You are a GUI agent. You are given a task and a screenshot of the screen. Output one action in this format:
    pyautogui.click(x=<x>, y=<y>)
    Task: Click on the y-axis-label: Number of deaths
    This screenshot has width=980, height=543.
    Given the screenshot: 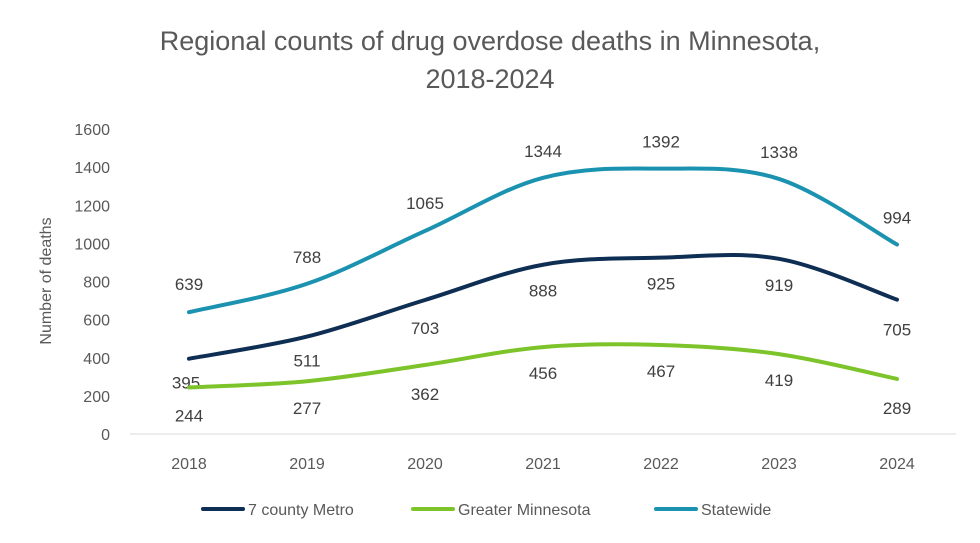 What is the action you would take?
    pyautogui.click(x=46, y=280)
    